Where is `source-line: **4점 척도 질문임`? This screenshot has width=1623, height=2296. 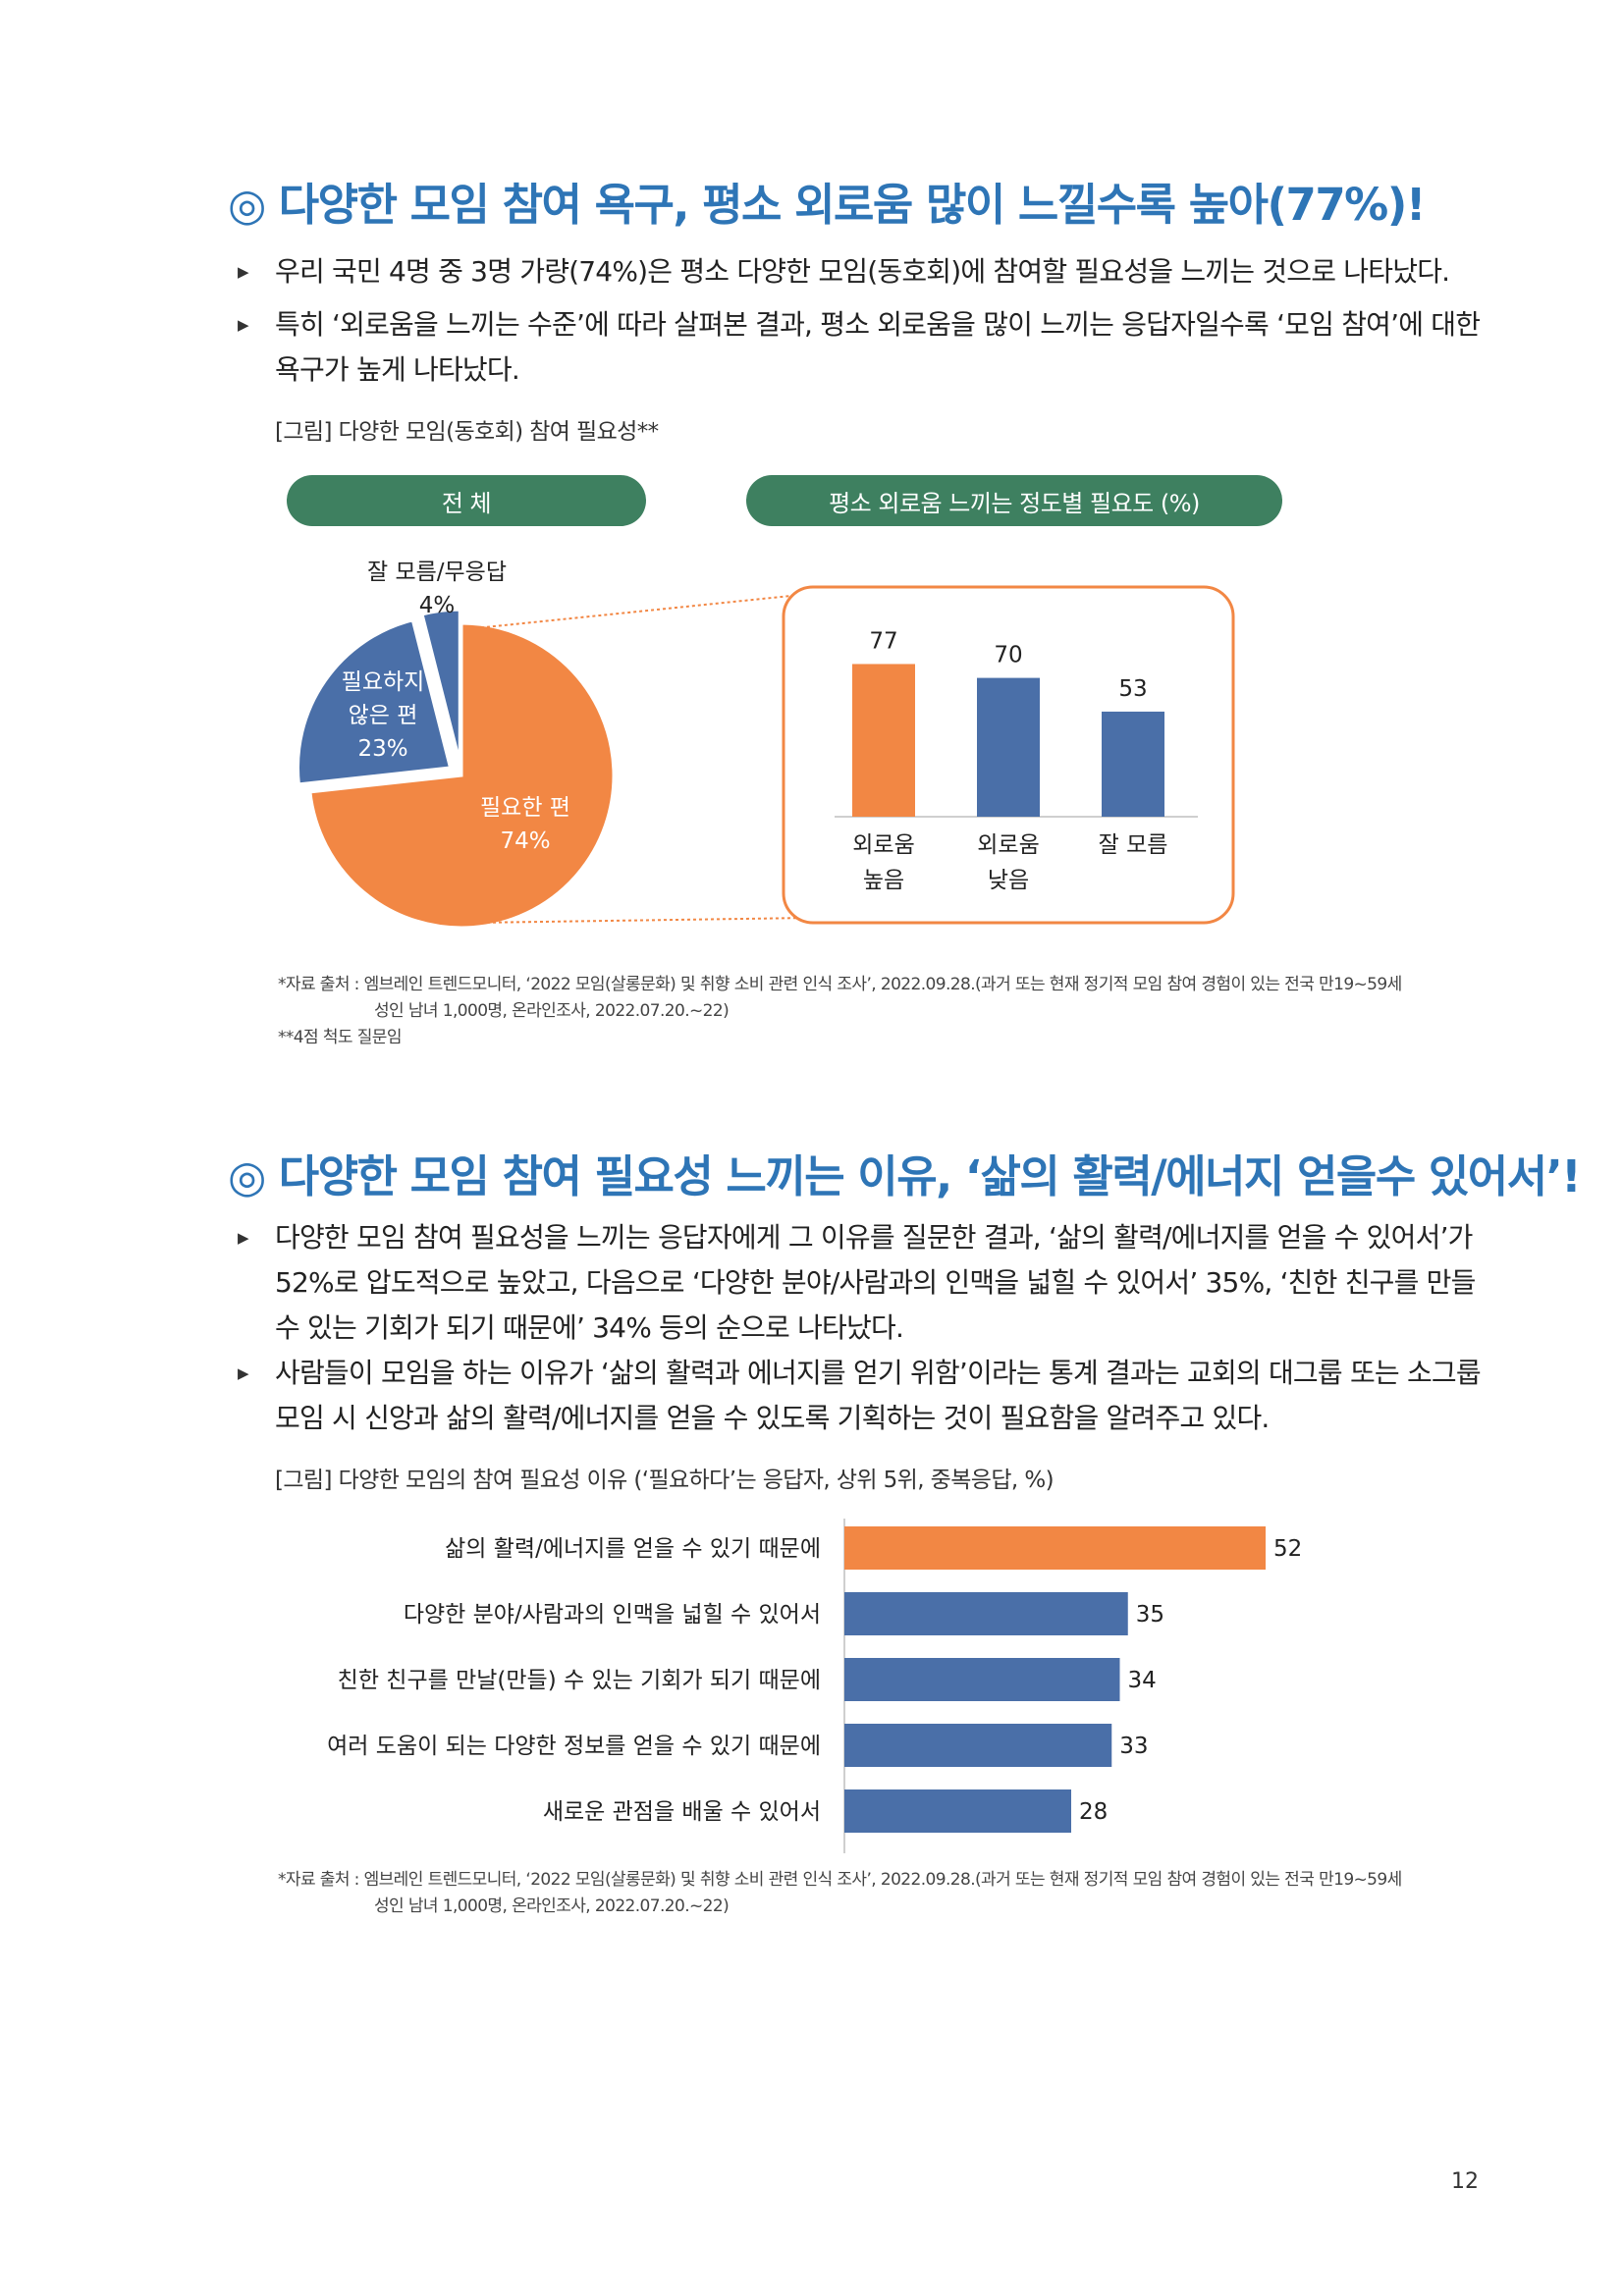 source-line: **4점 척도 질문임 is located at coordinates (340, 1038).